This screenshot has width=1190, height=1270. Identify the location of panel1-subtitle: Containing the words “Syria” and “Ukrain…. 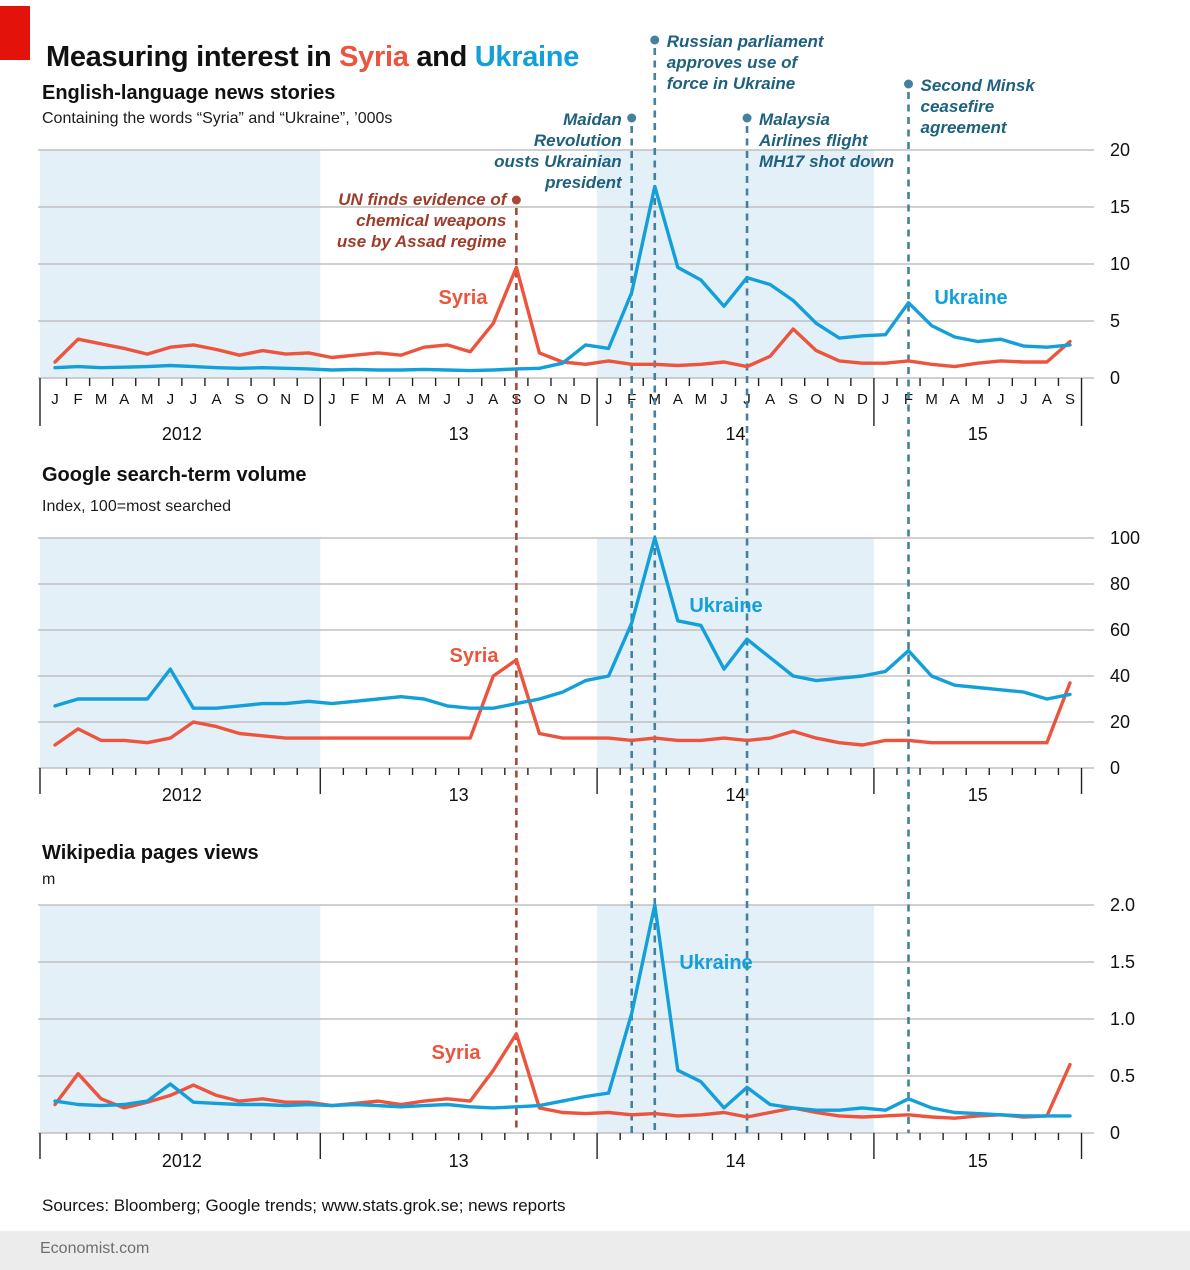
(217, 118).